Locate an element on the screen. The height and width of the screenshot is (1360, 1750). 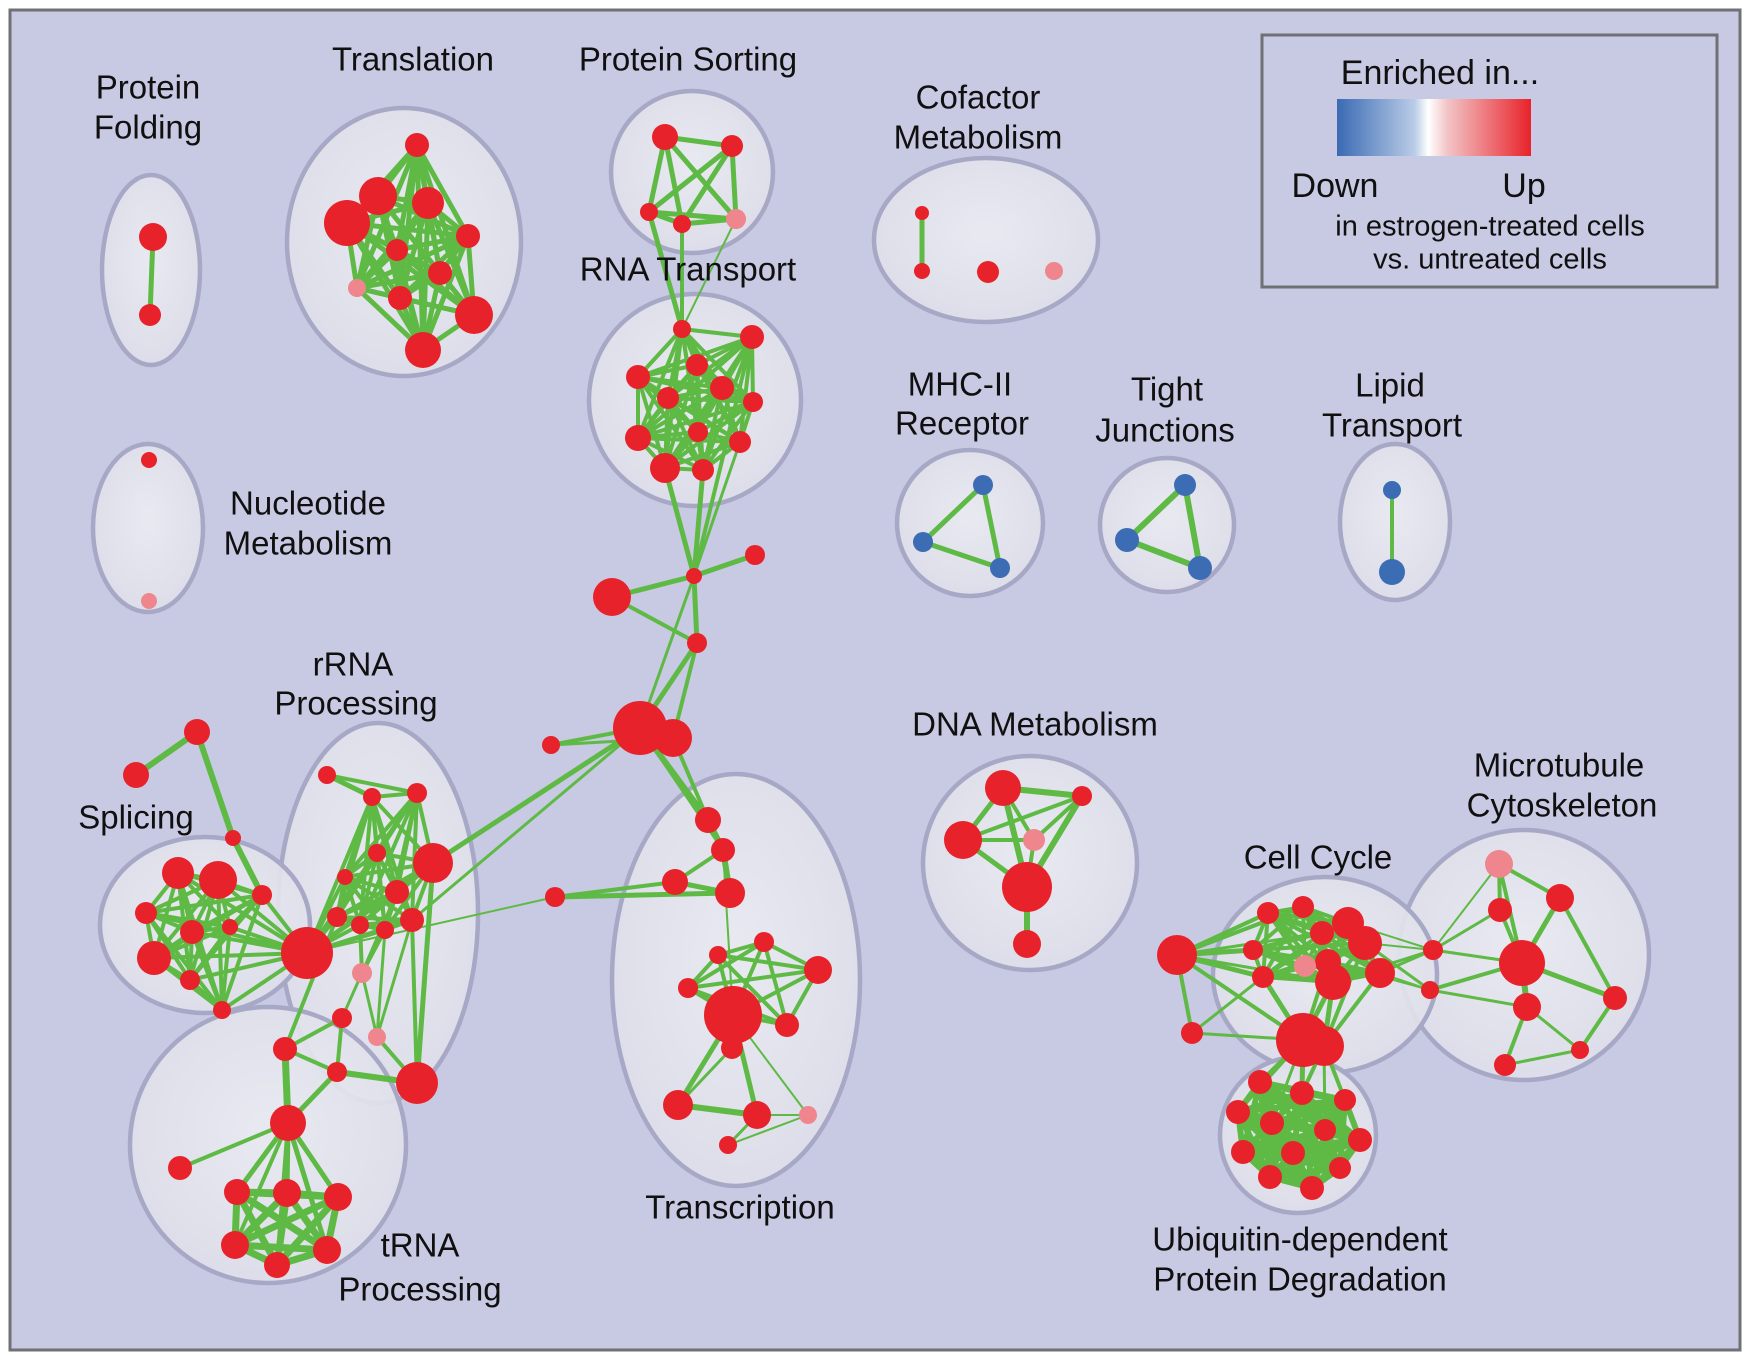
graph-node-cc15 is located at coordinates (1430, 990).